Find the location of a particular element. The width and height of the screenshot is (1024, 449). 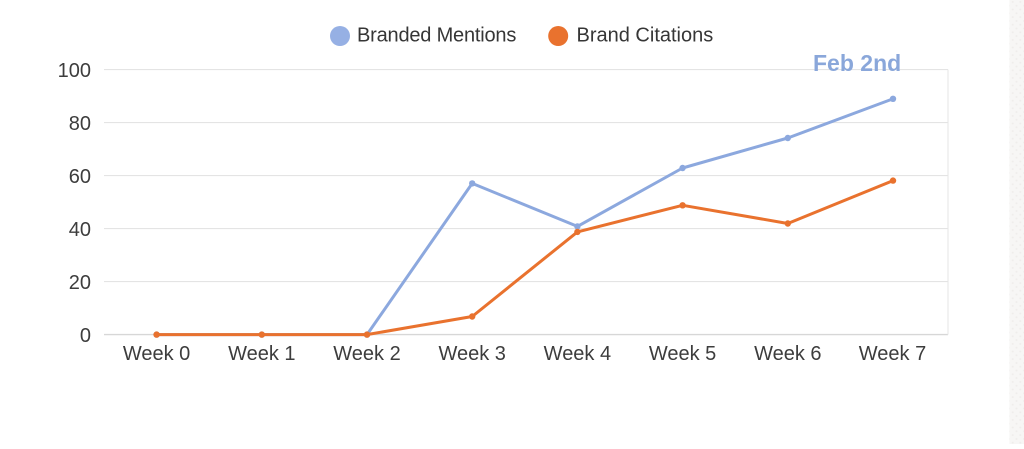

svg-text: 40 is located at coordinates (80, 230).